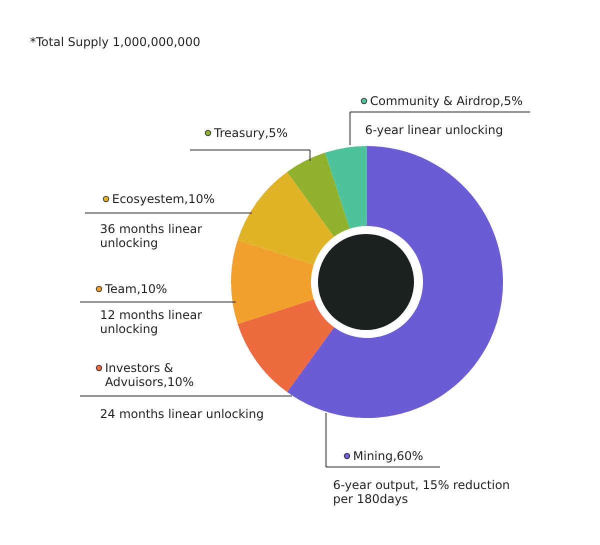 The image size is (600, 545). What do you see at coordinates (151, 236) in the screenshot?
I see `text: 36 months linear unlocking` at bounding box center [151, 236].